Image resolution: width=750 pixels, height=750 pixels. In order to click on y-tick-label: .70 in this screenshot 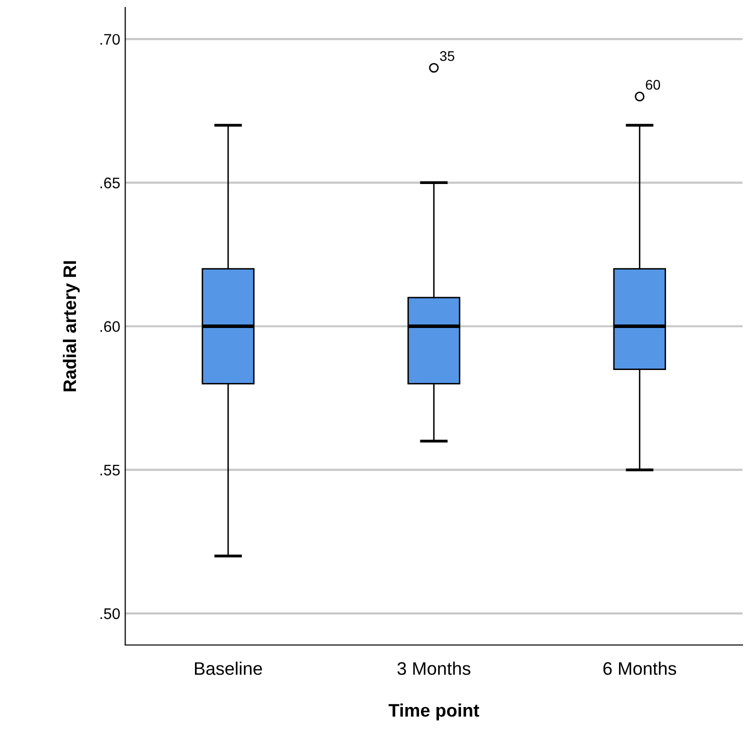, I will do `click(110, 39)`.